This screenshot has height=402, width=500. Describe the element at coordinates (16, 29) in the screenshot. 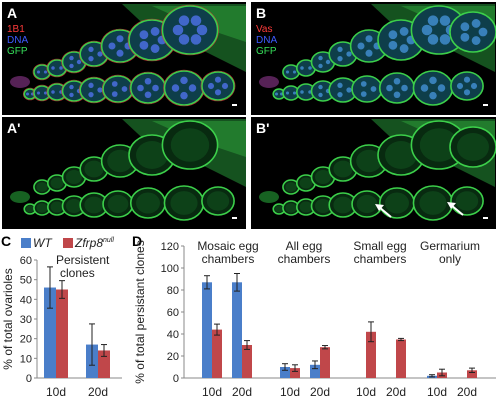

I see `channel-label-a-1: 1B1` at that location.